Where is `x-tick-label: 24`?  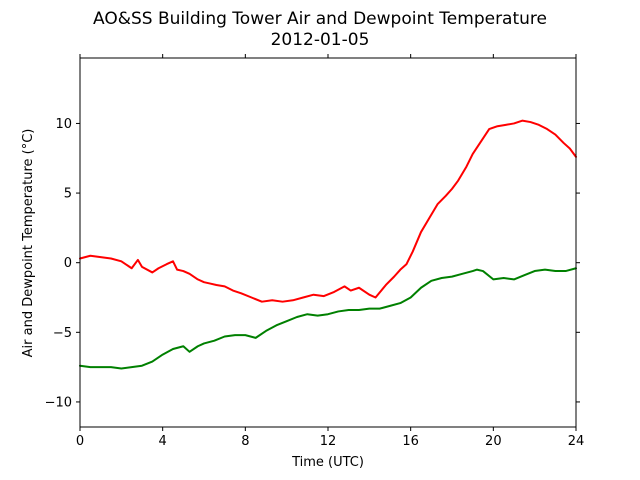 x-tick-label: 24 is located at coordinates (576, 441).